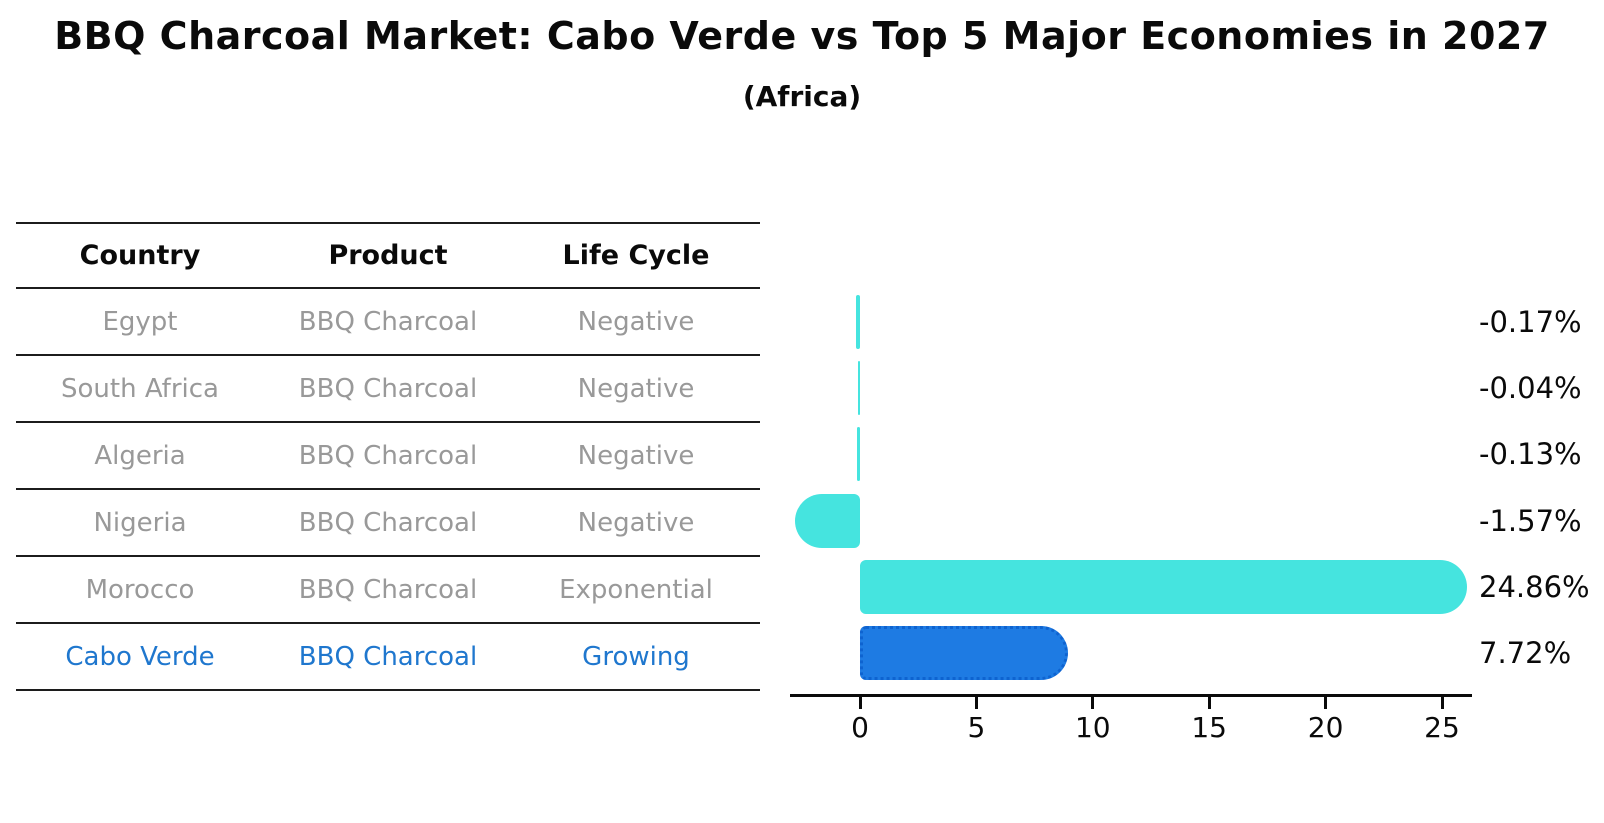  What do you see at coordinates (636, 656) in the screenshot?
I see `cell-life-cycle: Growing` at bounding box center [636, 656].